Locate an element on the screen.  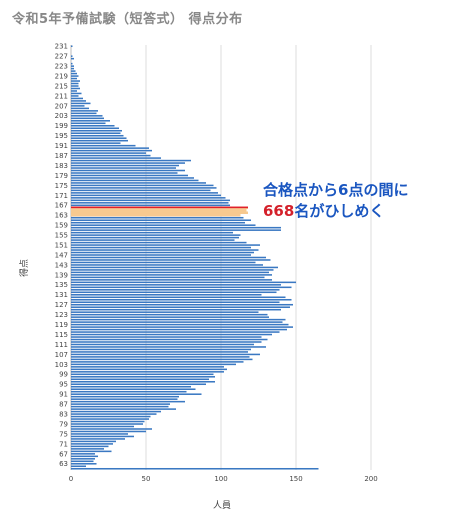
y-tick-label: 203 is located at coordinates (61, 116).